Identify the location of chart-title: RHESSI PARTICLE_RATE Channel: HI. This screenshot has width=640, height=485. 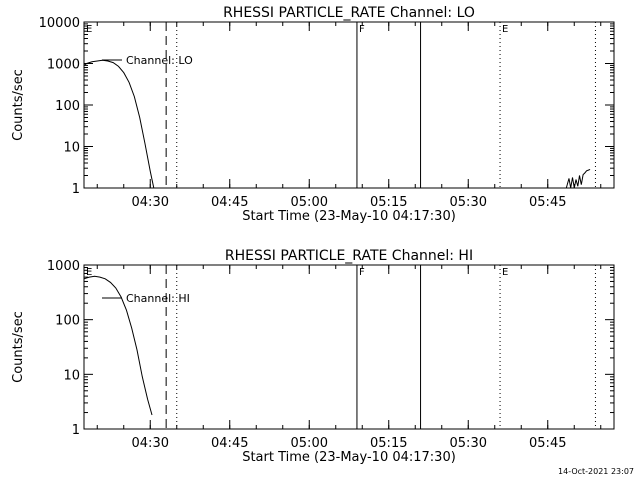
(349, 256).